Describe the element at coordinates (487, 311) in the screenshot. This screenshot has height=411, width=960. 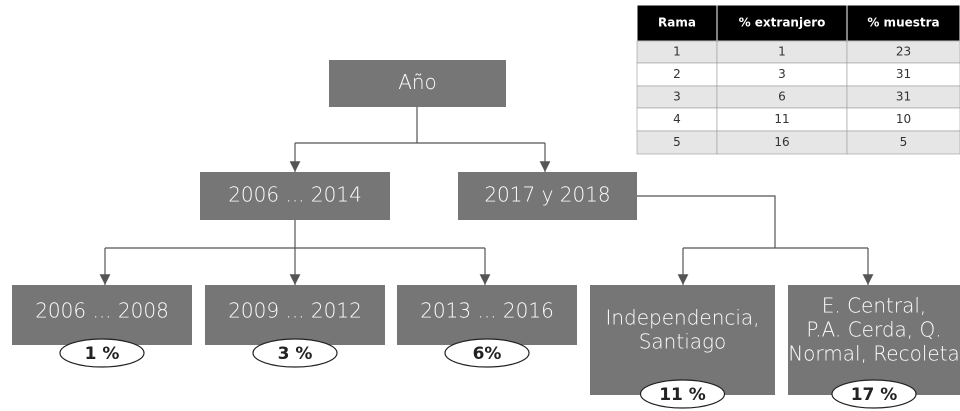
I see `node-label: 2013 ... 2016` at that location.